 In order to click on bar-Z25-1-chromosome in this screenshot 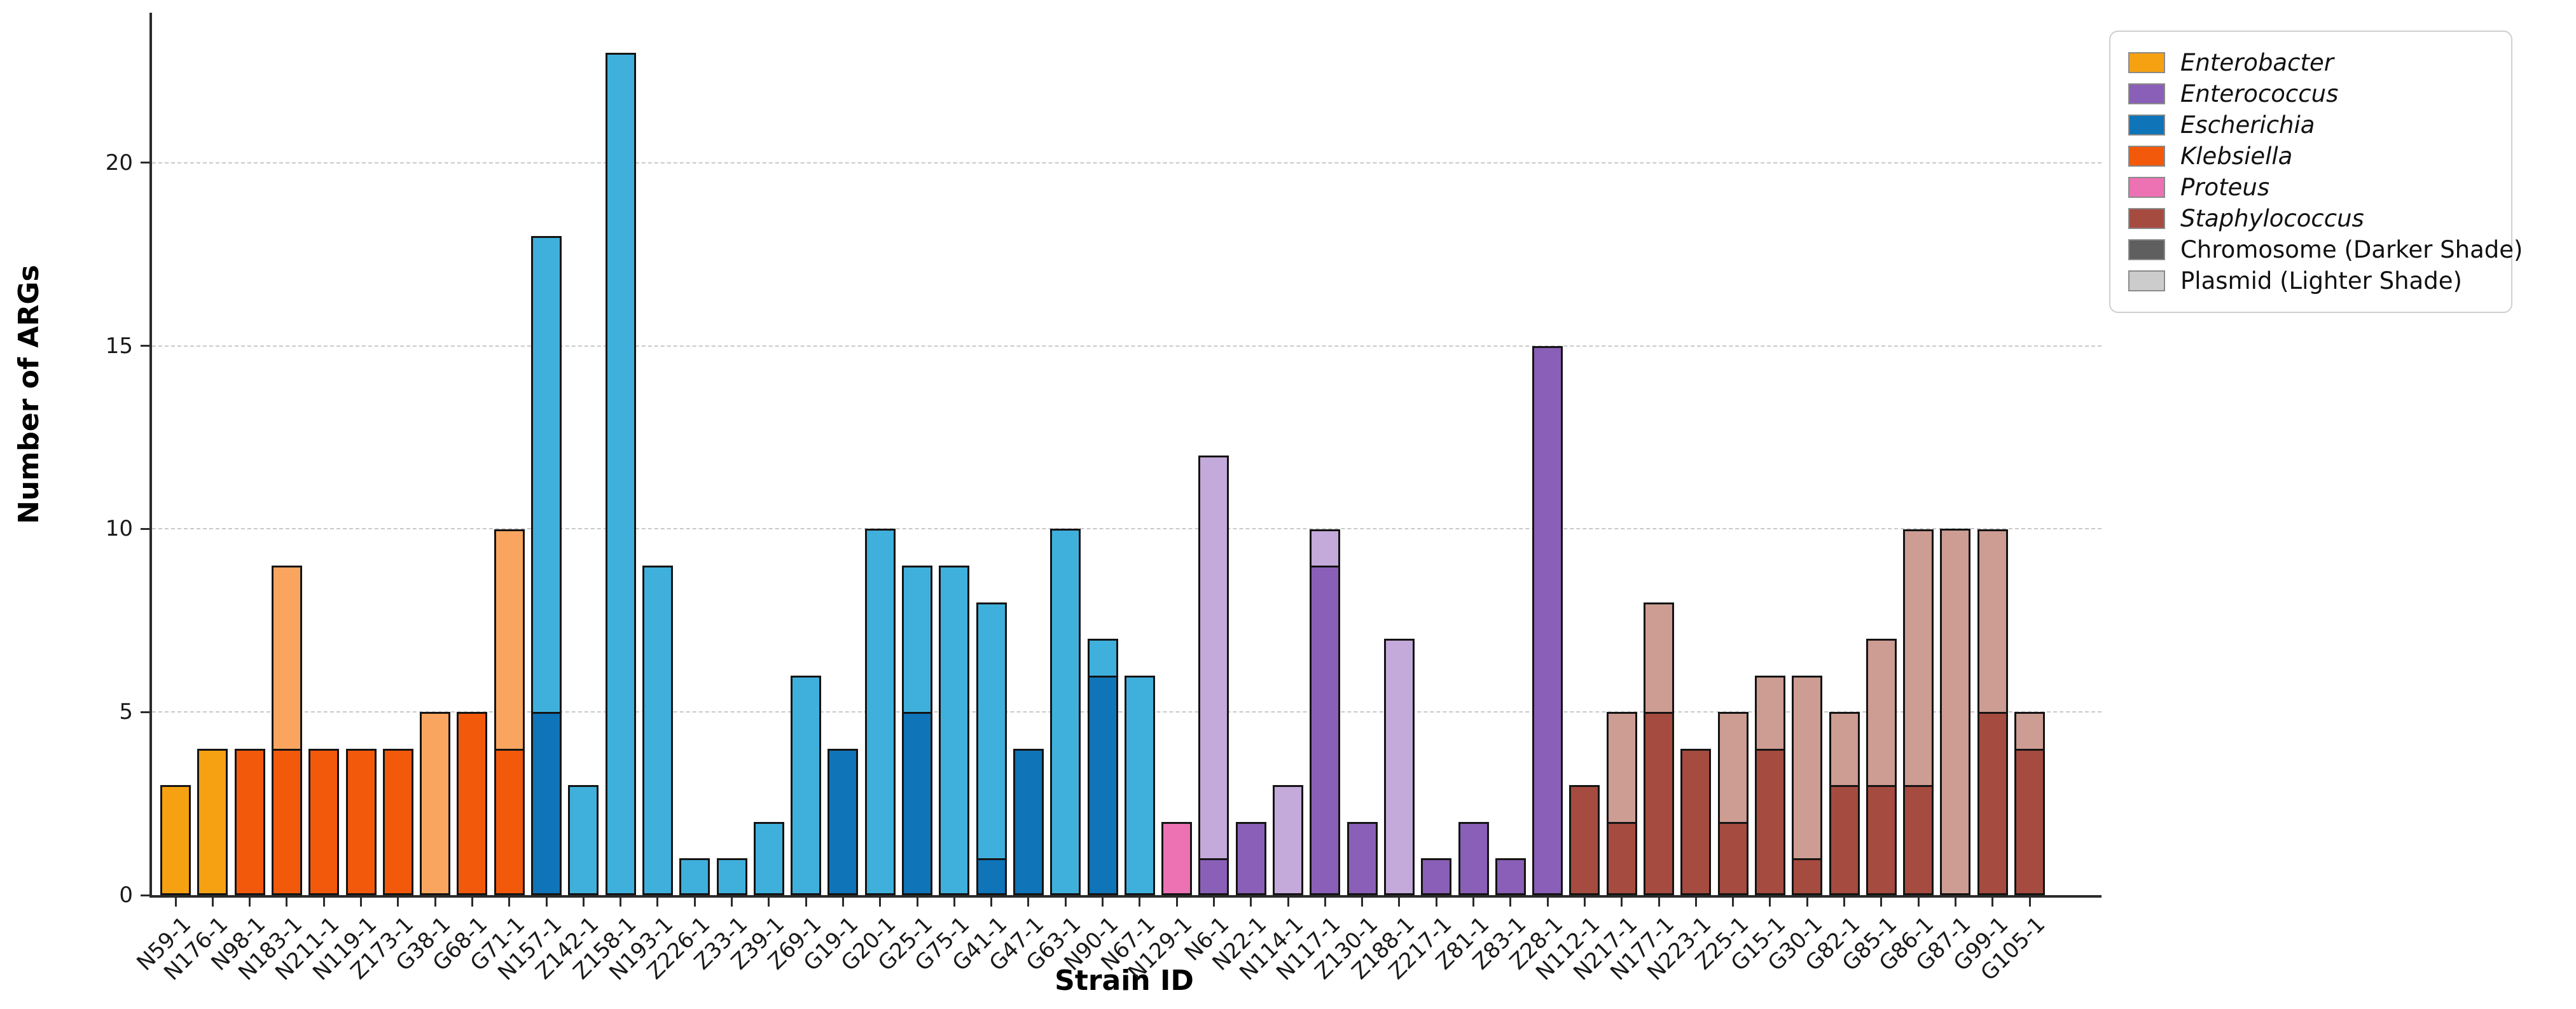, I will do `click(1732, 858)`.